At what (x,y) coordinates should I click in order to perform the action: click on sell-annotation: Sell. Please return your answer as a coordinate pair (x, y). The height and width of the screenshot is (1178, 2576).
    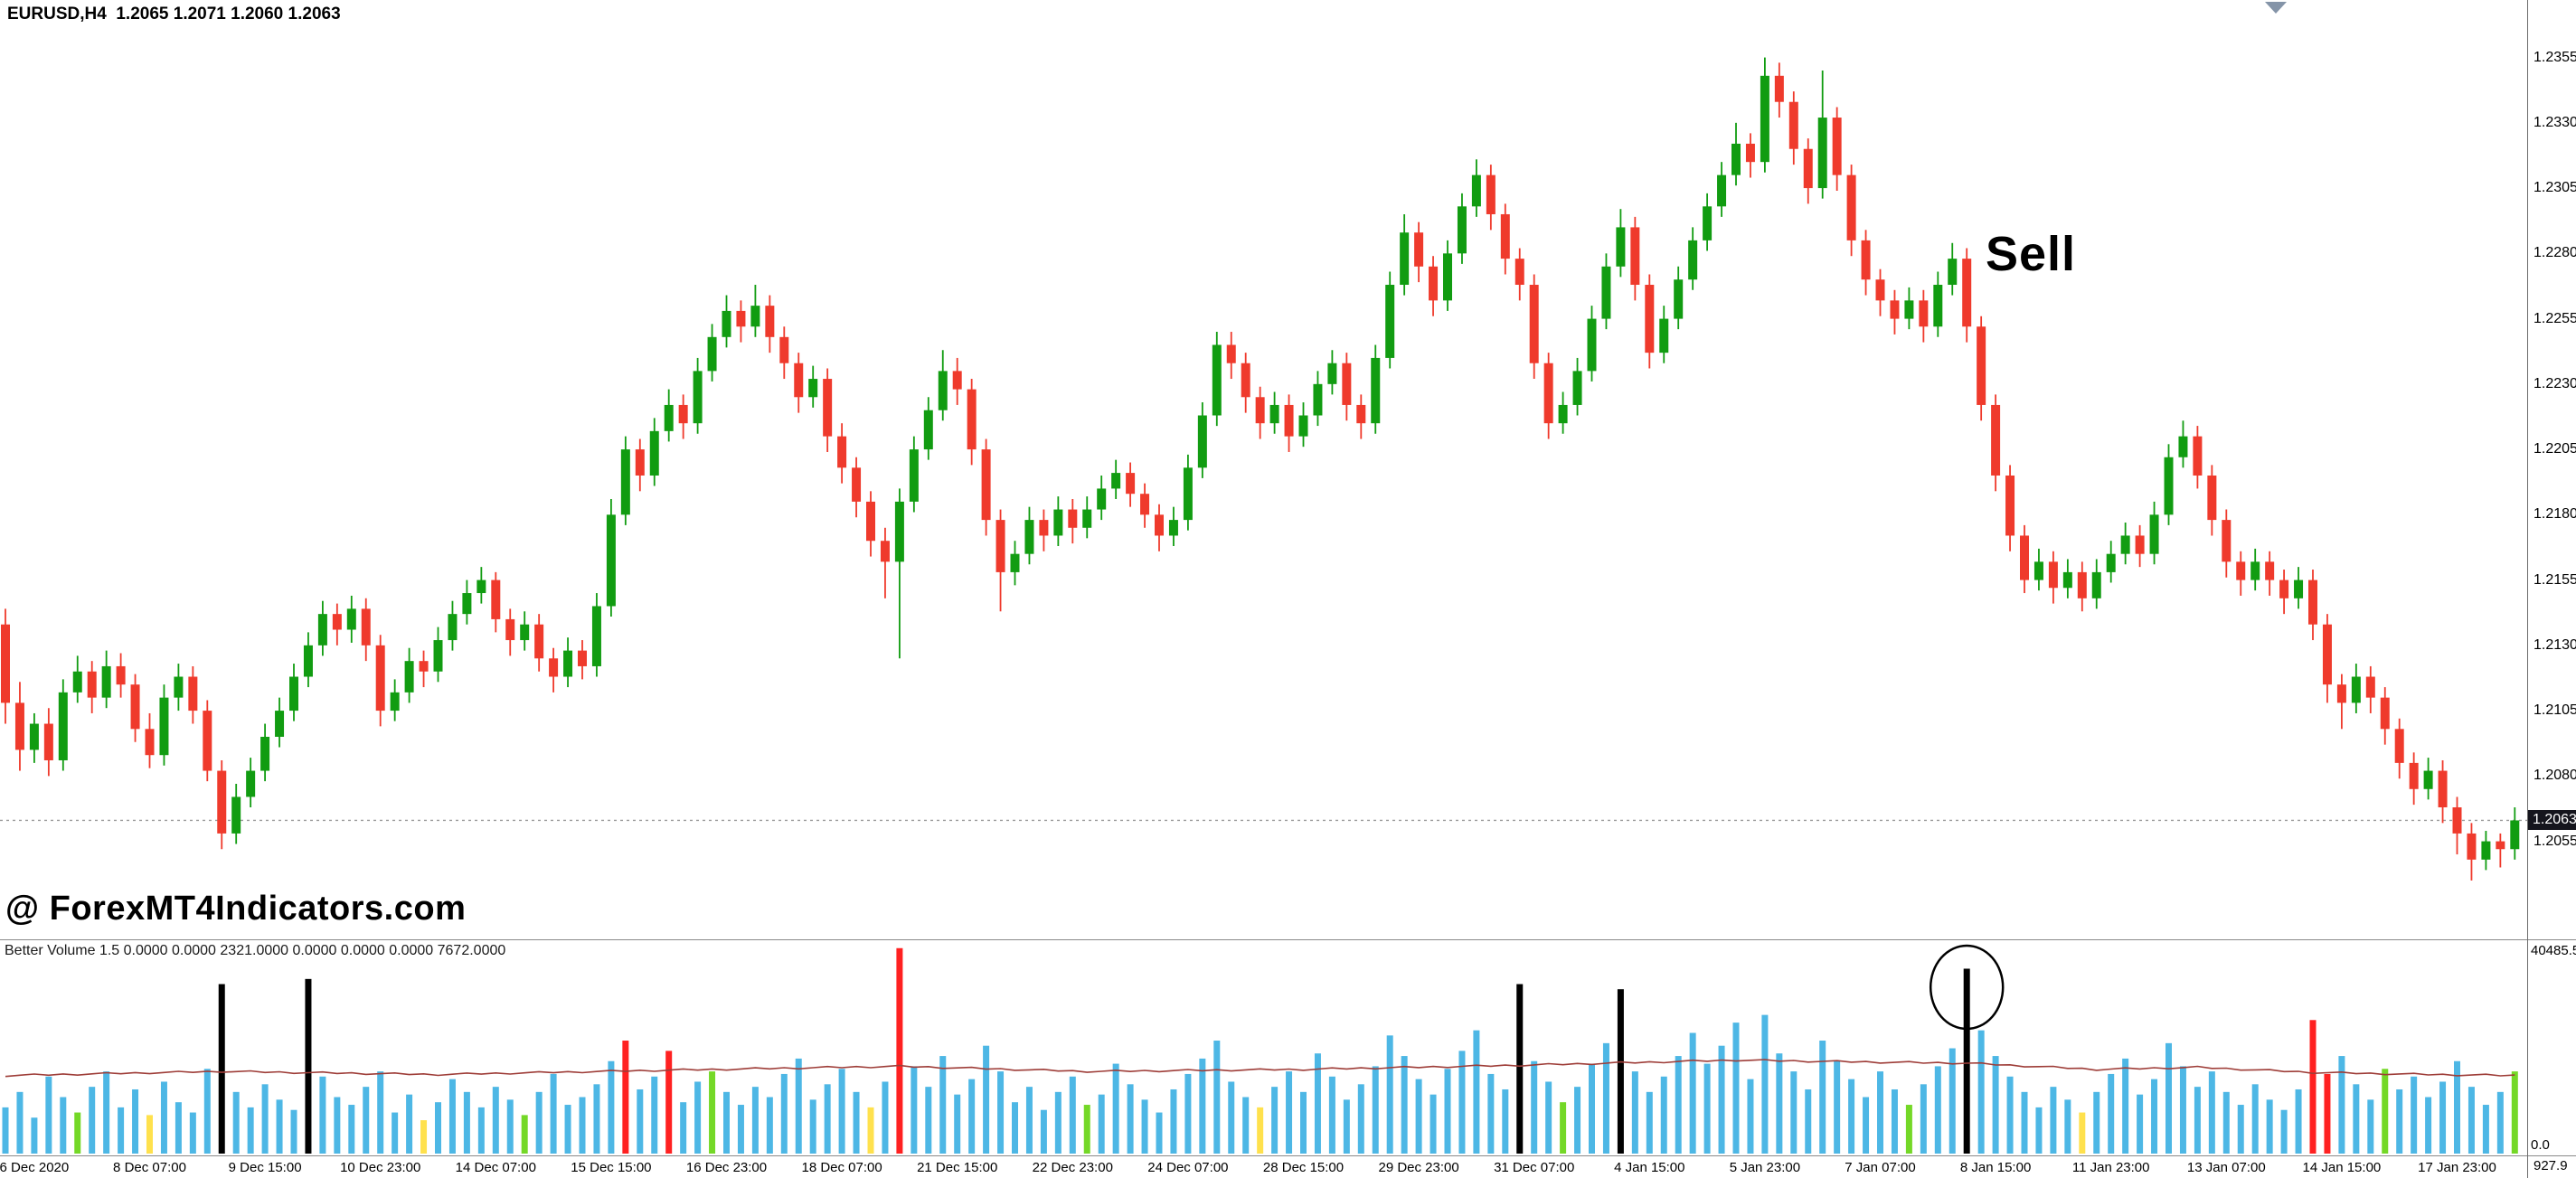
    Looking at the image, I should click on (2031, 254).